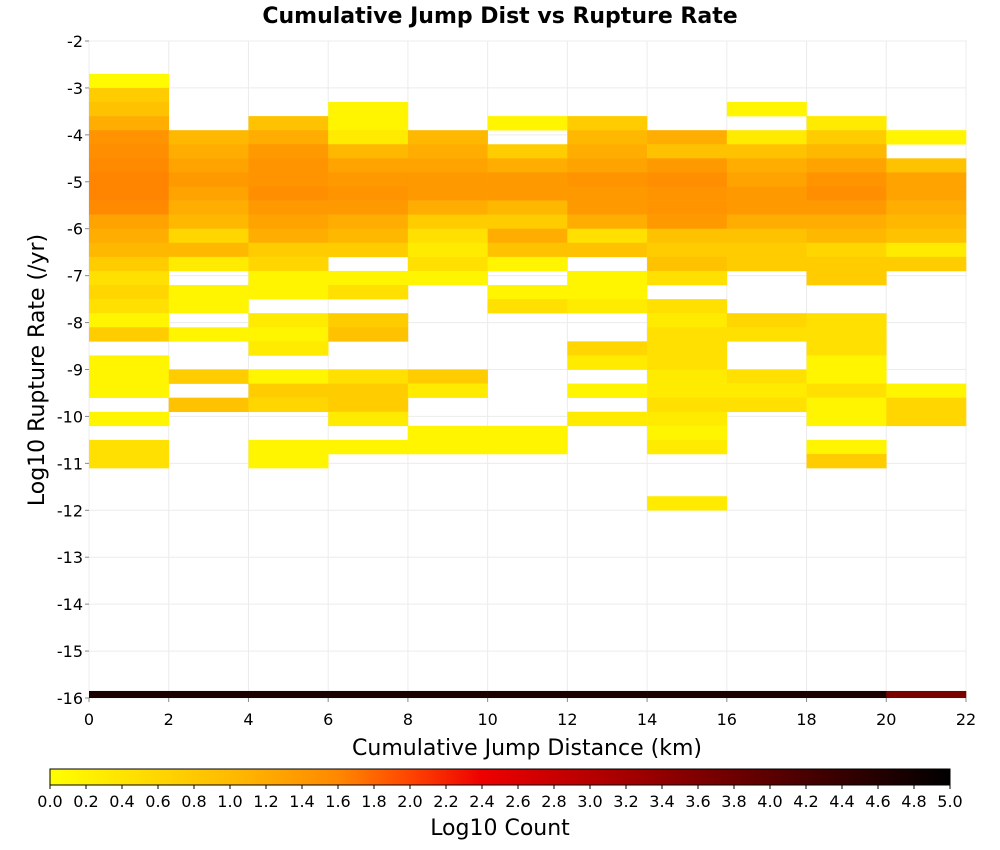 The image size is (1000, 850). Describe the element at coordinates (328, 719) in the screenshot. I see `x-tick-label: 6` at that location.